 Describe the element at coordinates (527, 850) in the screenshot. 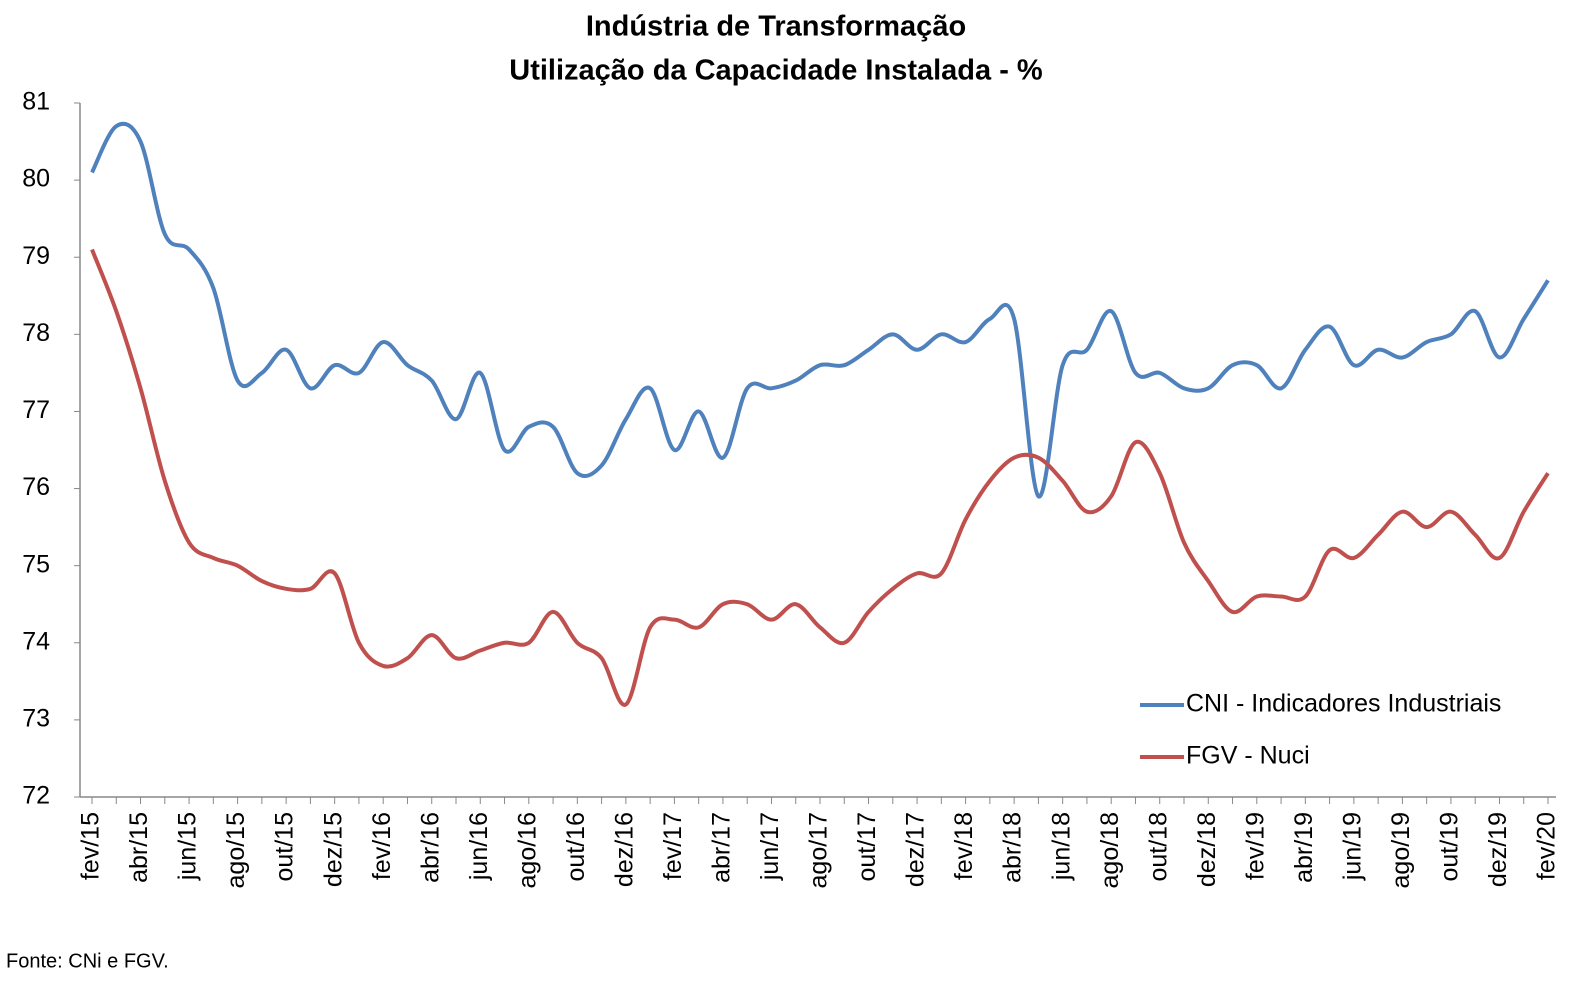

I see `x-tick-label: ago/16` at that location.